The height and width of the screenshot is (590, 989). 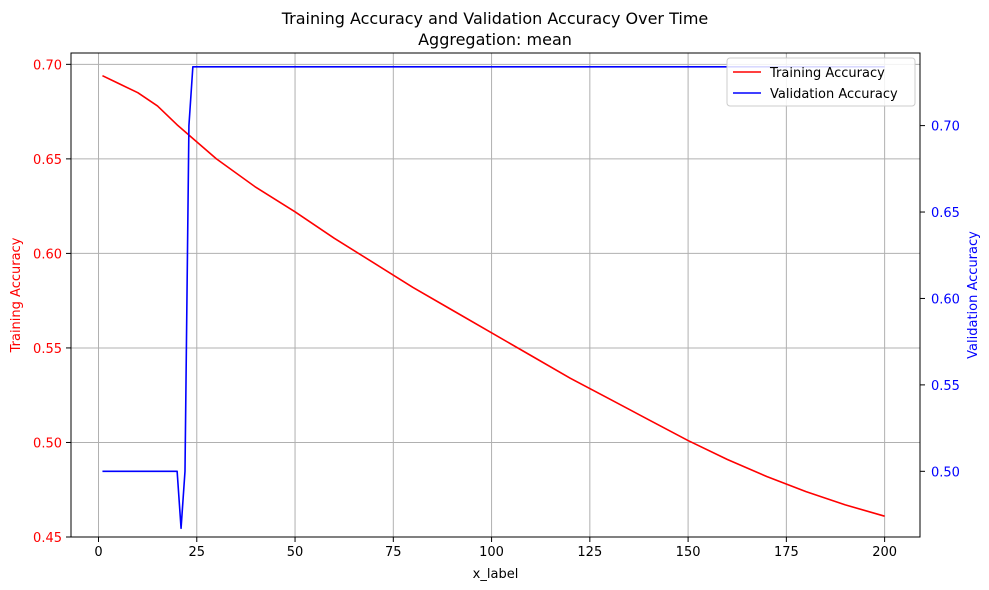 I want to click on x-axis-ticks: 0 25 50 75 100 125 150 175 200, so click(x=495, y=548).